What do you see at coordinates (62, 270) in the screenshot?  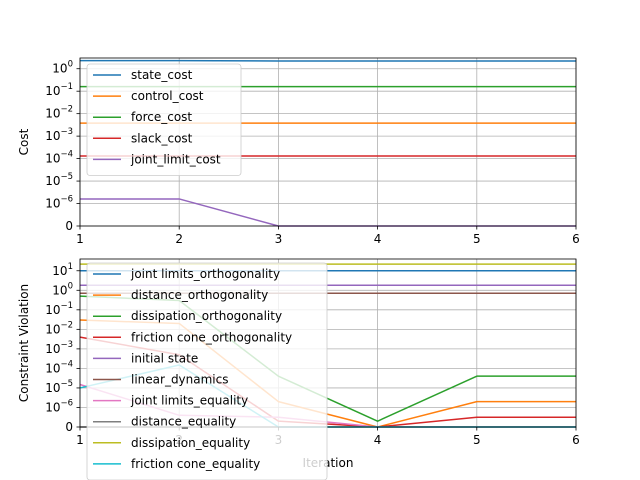 I see `y-tick-label: 10¹` at bounding box center [62, 270].